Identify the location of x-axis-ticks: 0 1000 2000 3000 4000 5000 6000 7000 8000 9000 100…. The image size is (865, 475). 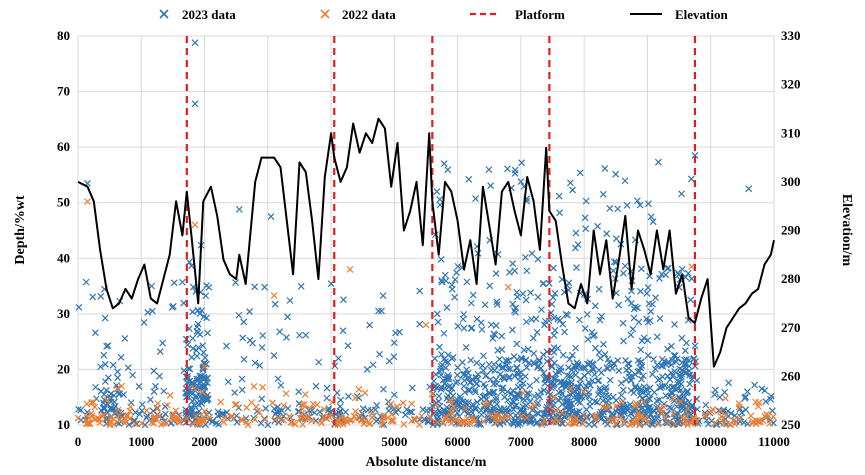
(432, 441).